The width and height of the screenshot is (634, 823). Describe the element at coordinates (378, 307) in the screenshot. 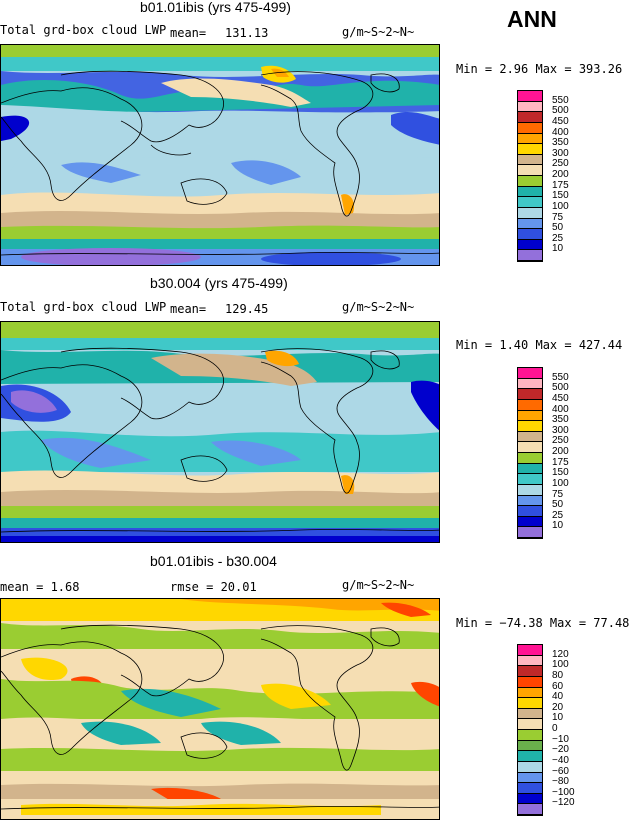

I see `panel2-units: g/m~S~2~N~` at that location.